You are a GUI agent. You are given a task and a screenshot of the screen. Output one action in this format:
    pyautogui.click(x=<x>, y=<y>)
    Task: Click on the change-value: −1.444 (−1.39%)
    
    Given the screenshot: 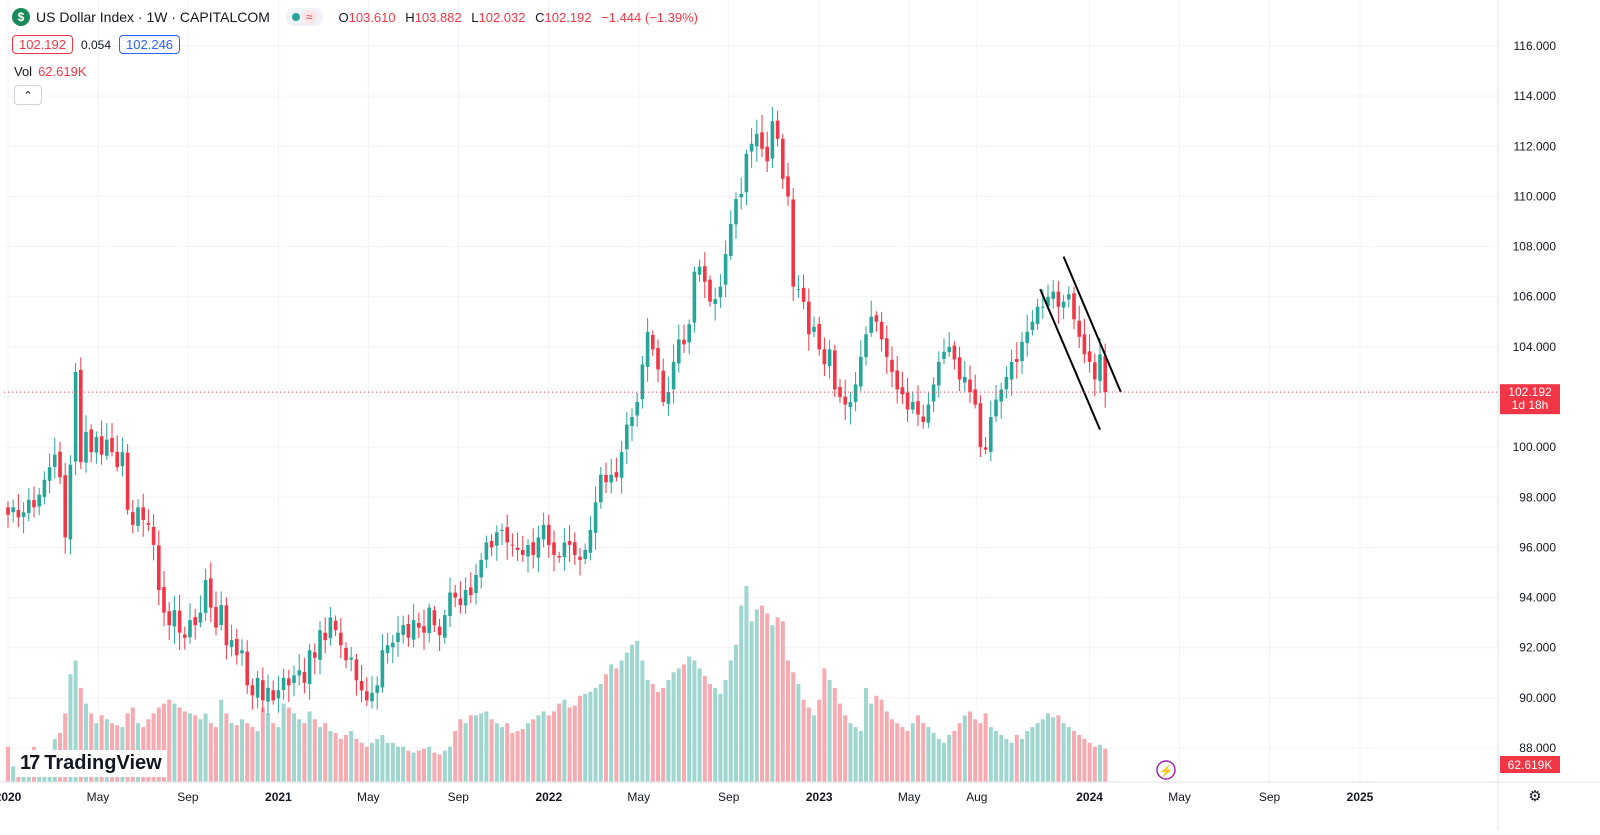 What is the action you would take?
    pyautogui.click(x=649, y=17)
    